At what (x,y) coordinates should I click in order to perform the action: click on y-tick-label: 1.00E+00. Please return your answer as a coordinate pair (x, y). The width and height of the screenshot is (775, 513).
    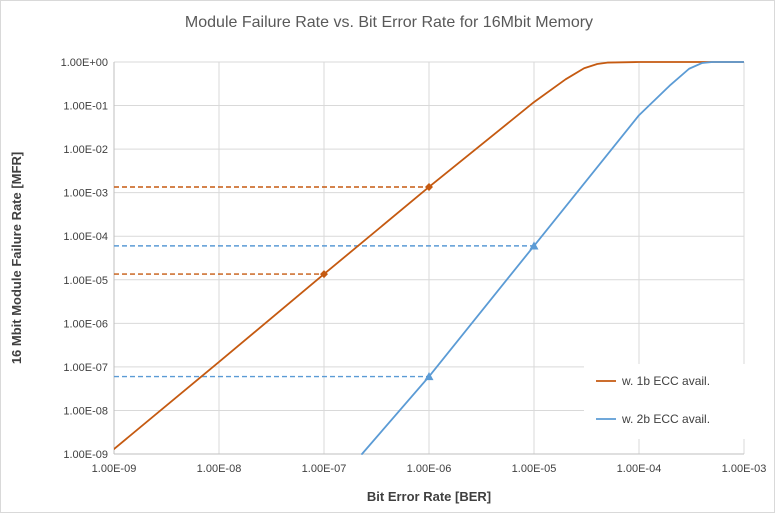
    Looking at the image, I should click on (84, 63).